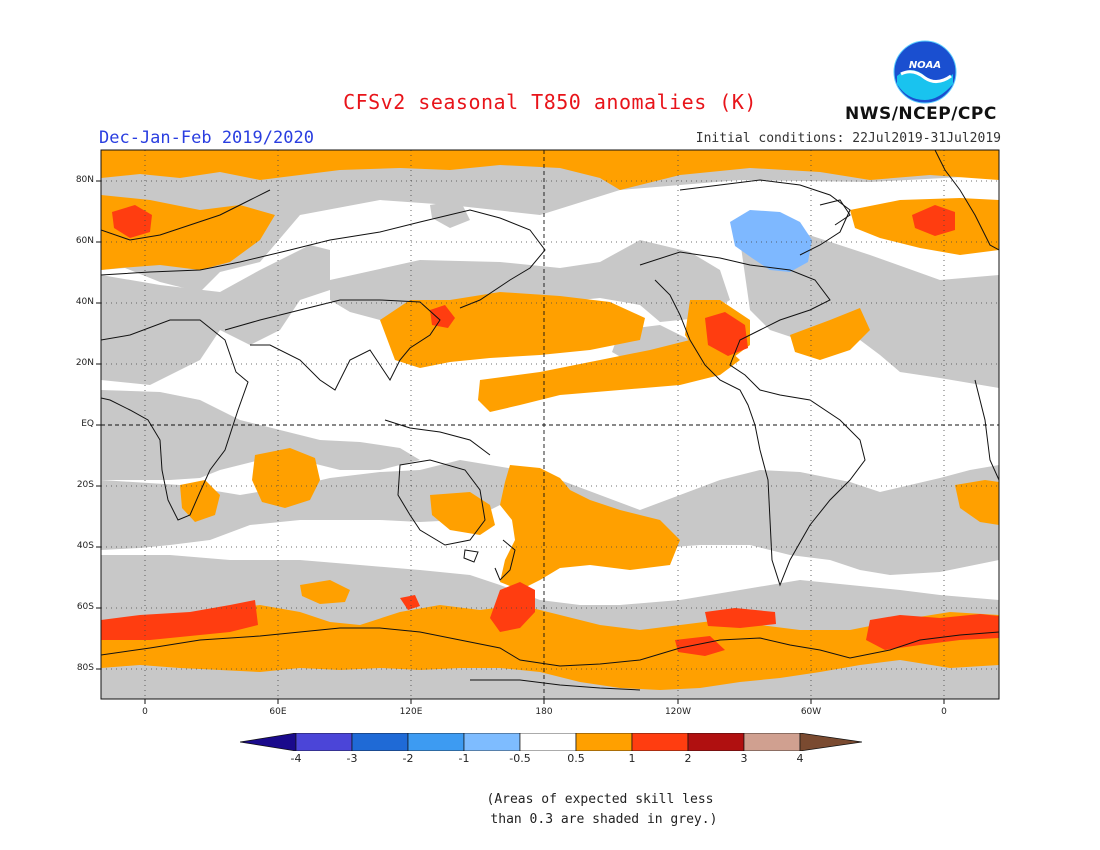 The height and width of the screenshot is (850, 1100). Describe the element at coordinates (380, 742) in the screenshot. I see `colorbar-swatch-minus2` at that location.